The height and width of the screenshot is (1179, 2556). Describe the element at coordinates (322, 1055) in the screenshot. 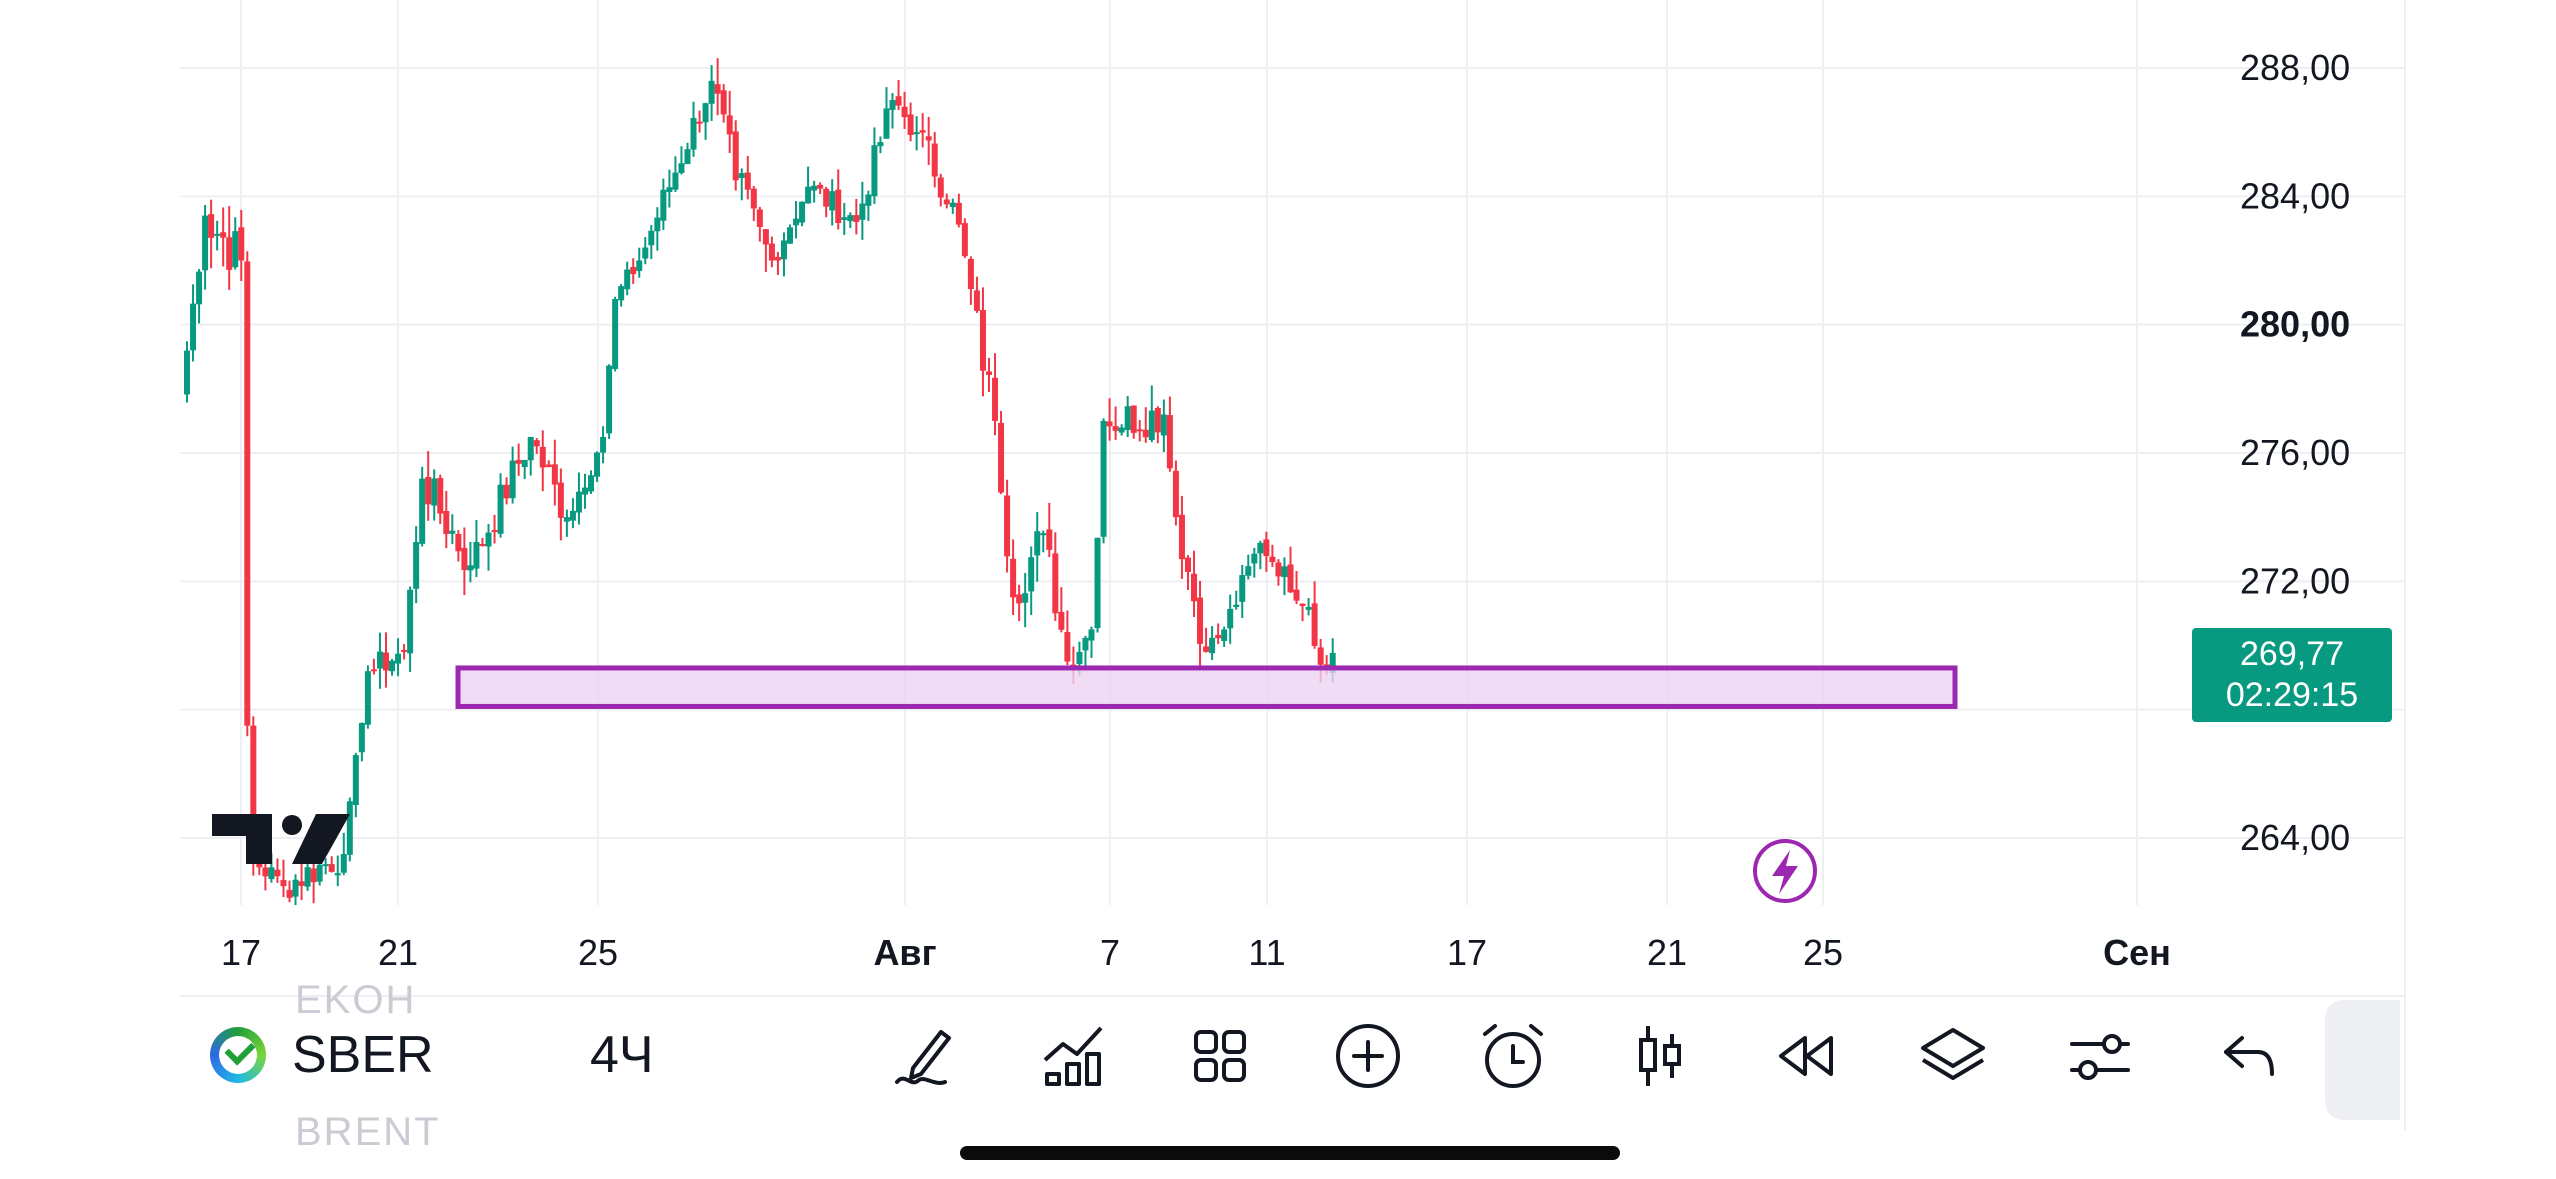

I see `symbol-selector: SBER` at that location.